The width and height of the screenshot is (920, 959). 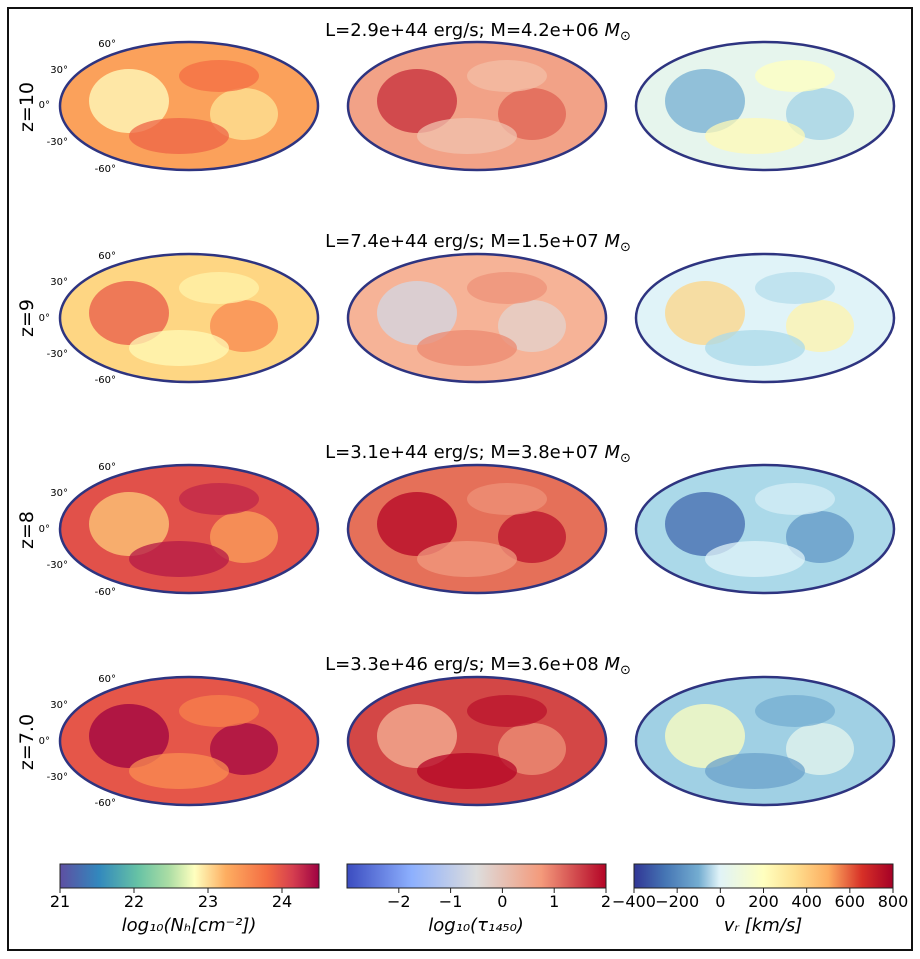 What do you see at coordinates (77, 741) in the screenshot?
I see `lat-ticks-row-3: 60° 30° 0° -30° -60°` at bounding box center [77, 741].